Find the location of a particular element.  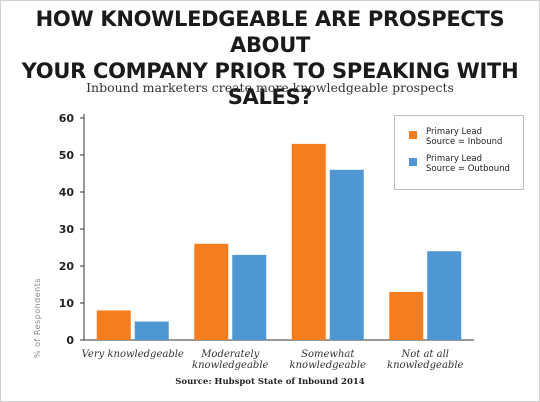

x-category-label: Somewhat knowledgeable is located at coordinates (328, 360).